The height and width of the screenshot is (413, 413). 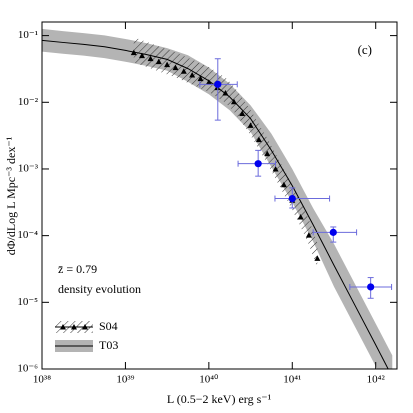 What do you see at coordinates (99, 289) in the screenshot?
I see `evolution-note: density evolution` at bounding box center [99, 289].